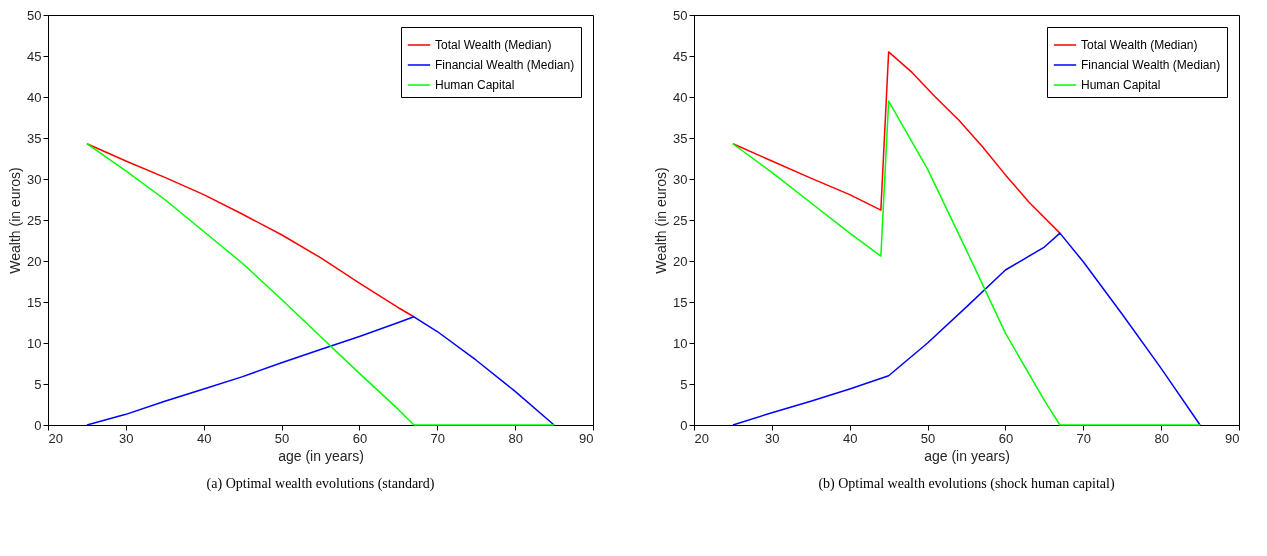 The width and height of the screenshot is (1267, 556). Describe the element at coordinates (966, 484) in the screenshot. I see `text: (b) Optimal wealth evolutions (shock human capital)` at that location.